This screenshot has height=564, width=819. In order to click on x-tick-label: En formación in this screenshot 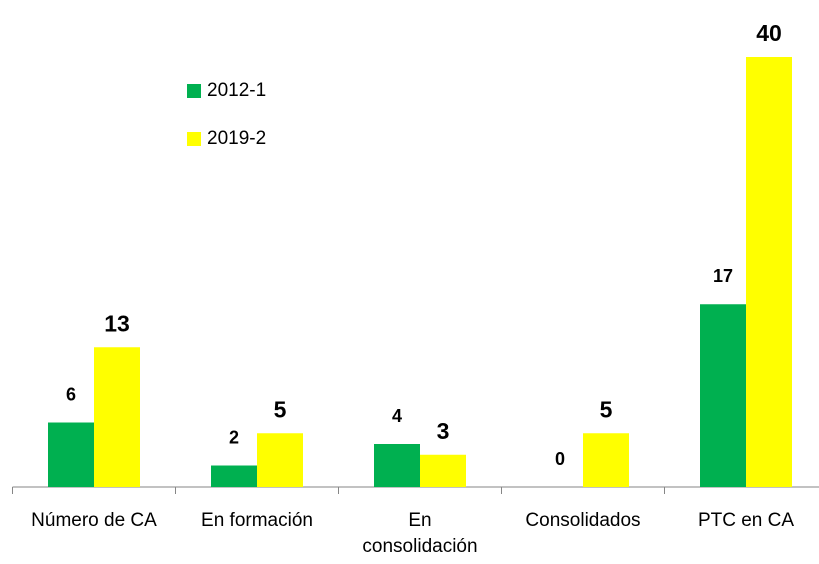, I will do `click(257, 520)`.